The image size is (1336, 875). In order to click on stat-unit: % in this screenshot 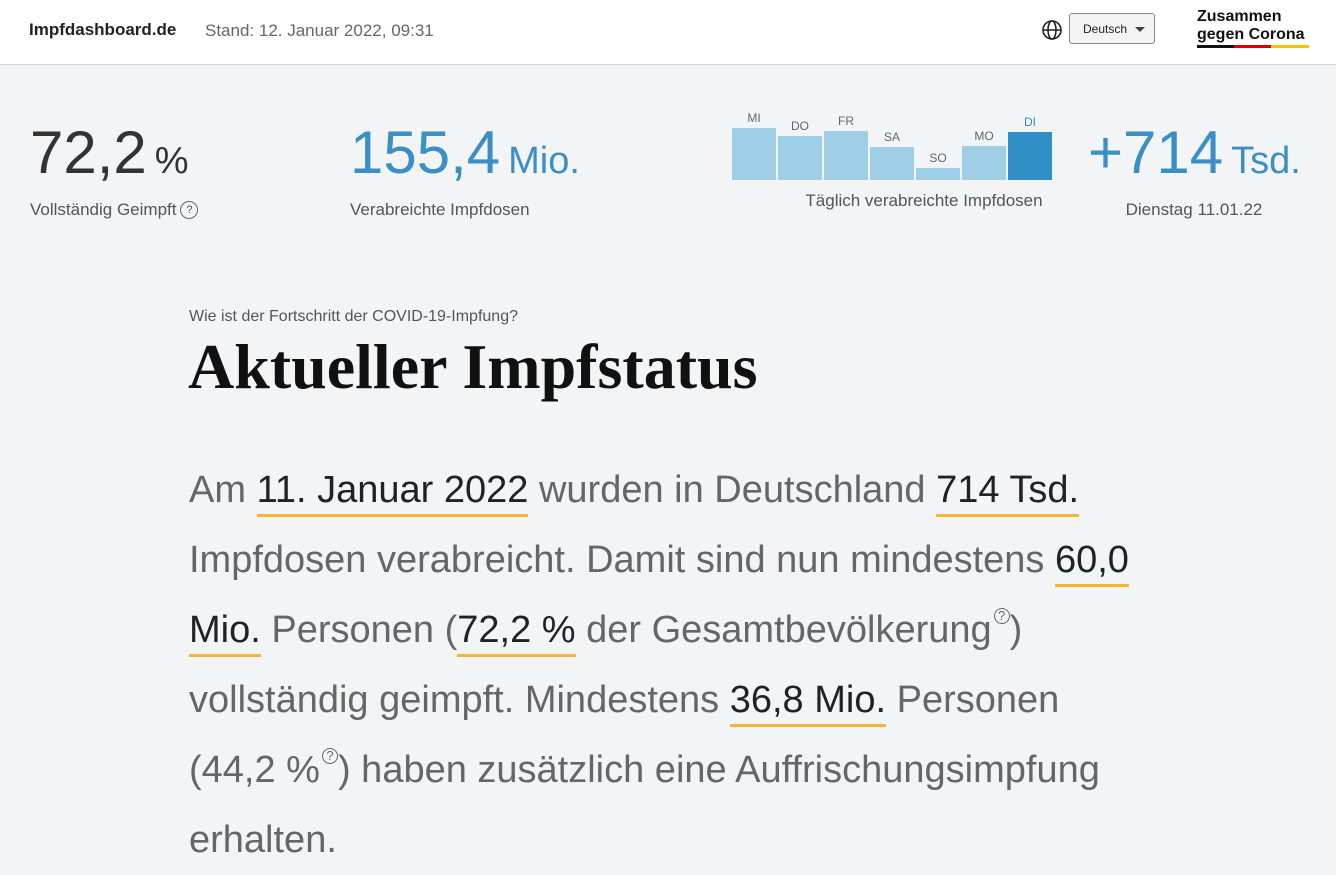, I will do `click(171, 161)`.